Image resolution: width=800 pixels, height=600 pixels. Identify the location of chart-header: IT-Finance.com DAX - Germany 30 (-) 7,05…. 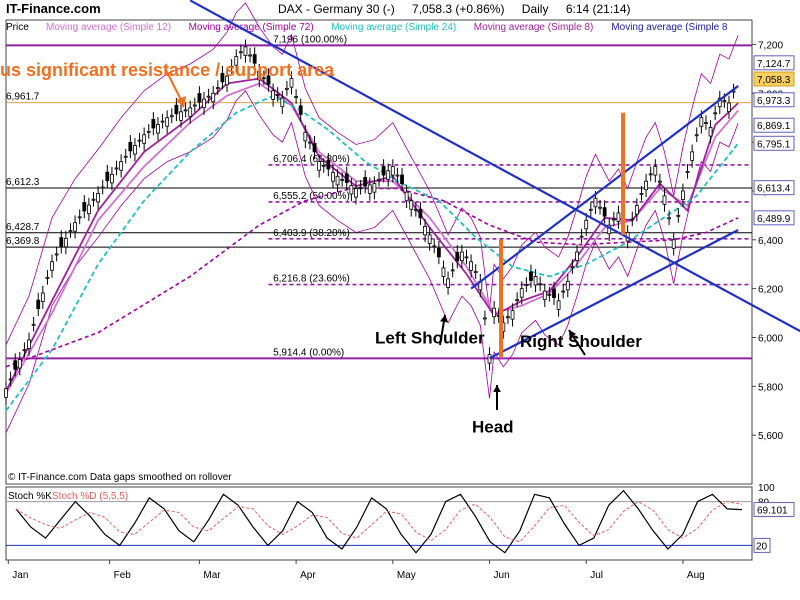
(400, 9).